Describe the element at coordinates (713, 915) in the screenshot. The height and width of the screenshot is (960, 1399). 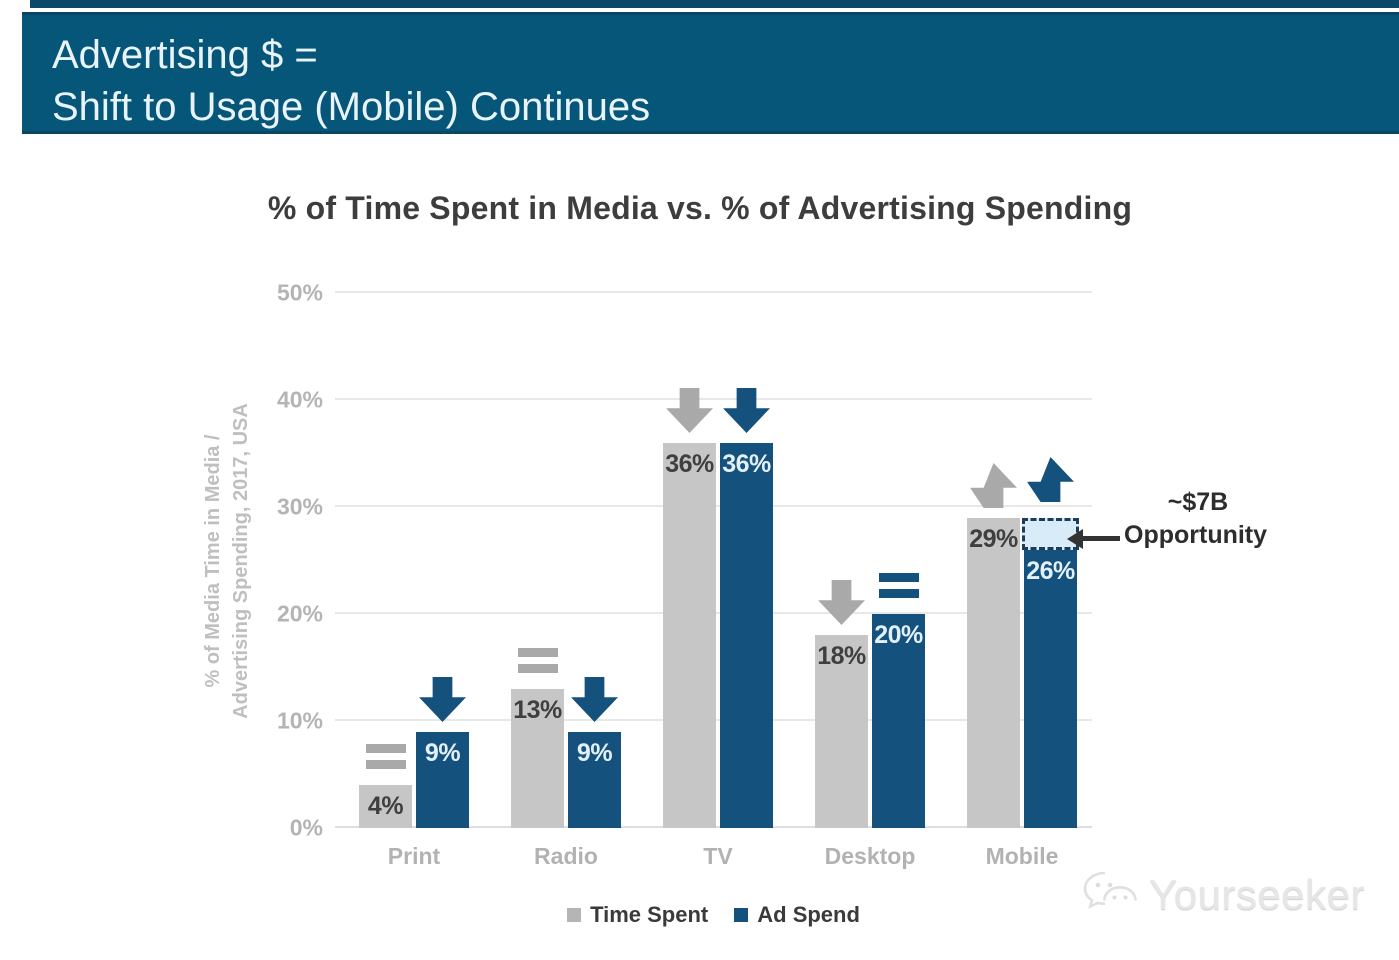
I see `chart-legend: Time Spent Ad Spend` at that location.